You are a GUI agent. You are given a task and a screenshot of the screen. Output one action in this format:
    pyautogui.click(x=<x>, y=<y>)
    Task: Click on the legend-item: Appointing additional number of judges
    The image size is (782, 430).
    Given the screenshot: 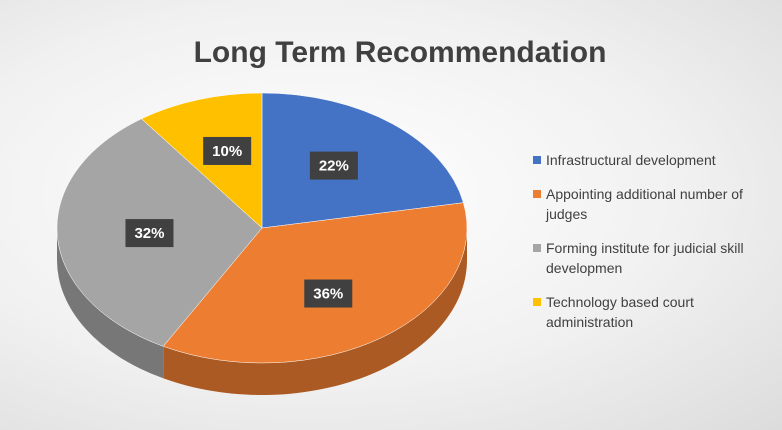 What is the action you would take?
    pyautogui.click(x=645, y=204)
    